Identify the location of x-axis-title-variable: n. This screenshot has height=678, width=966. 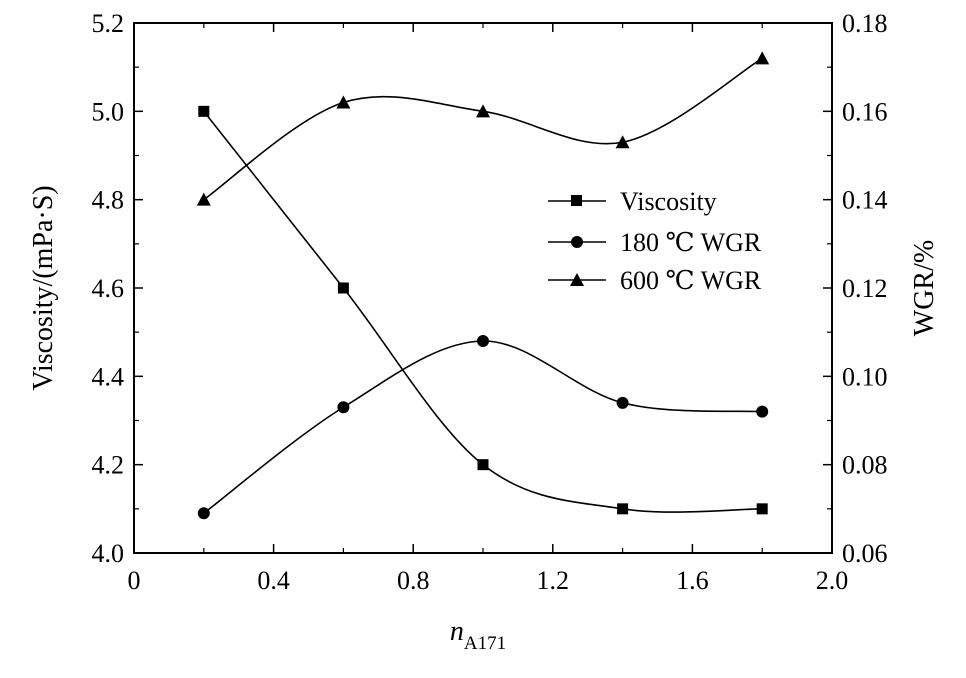
(457, 631).